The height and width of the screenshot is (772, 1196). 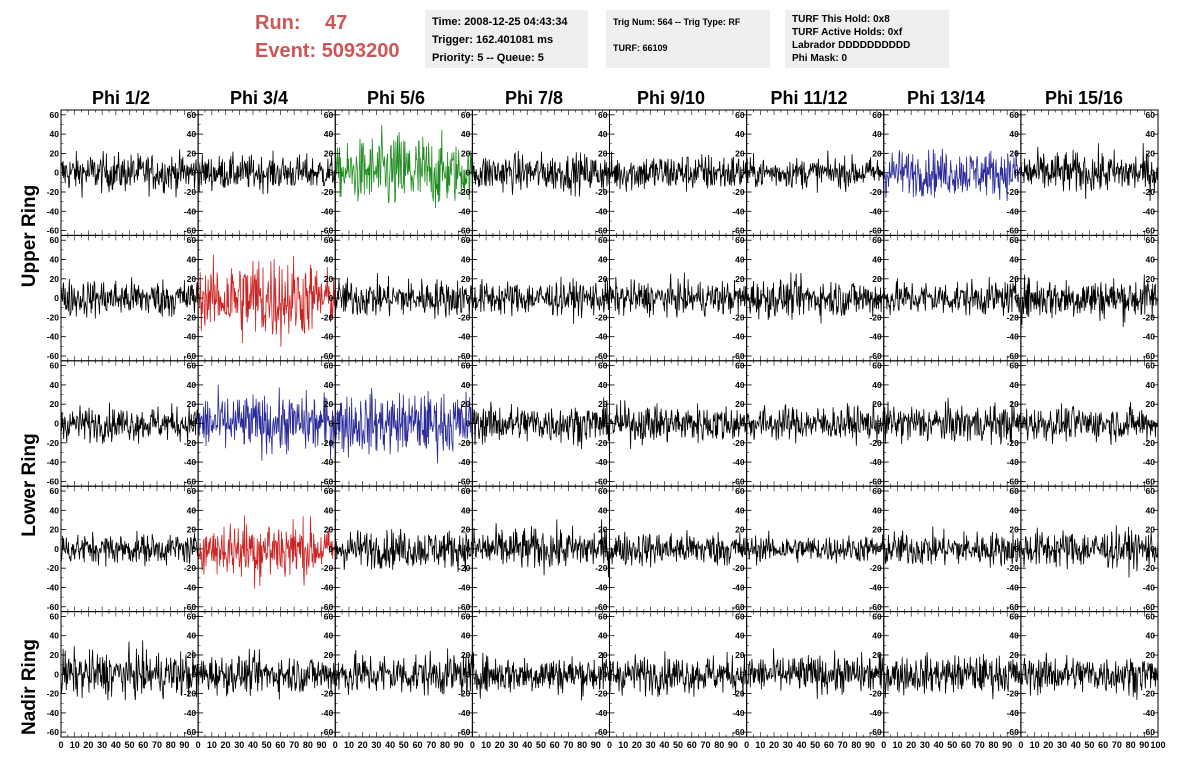 I want to click on x-tick-label: 100, so click(x=1157, y=745).